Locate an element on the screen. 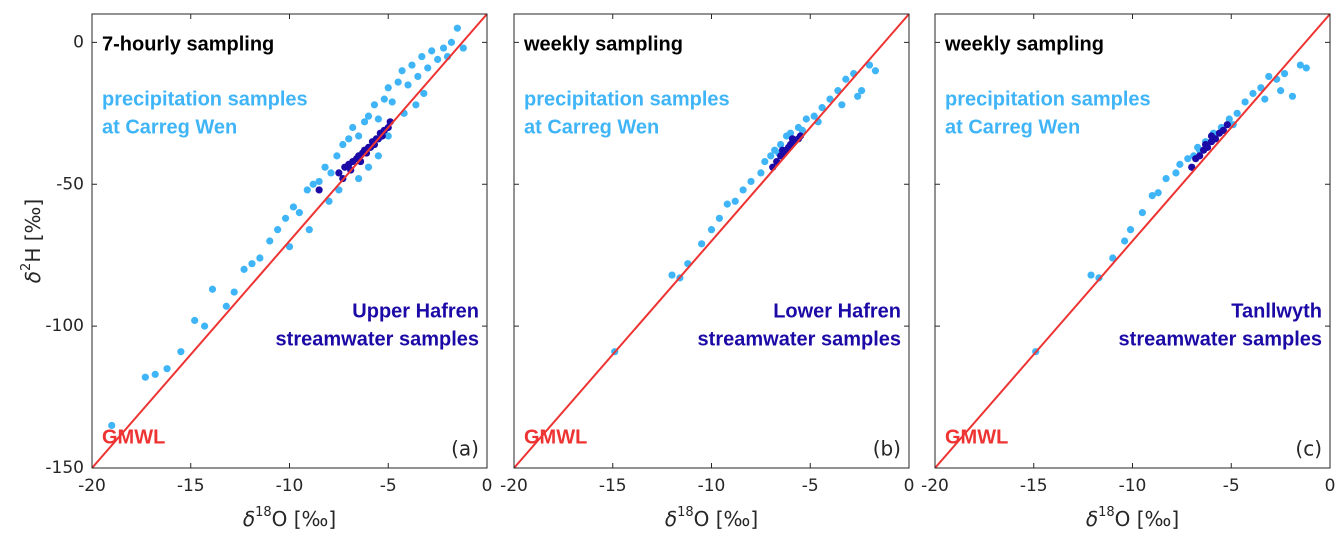  panel-label: (a) is located at coordinates (465, 449).